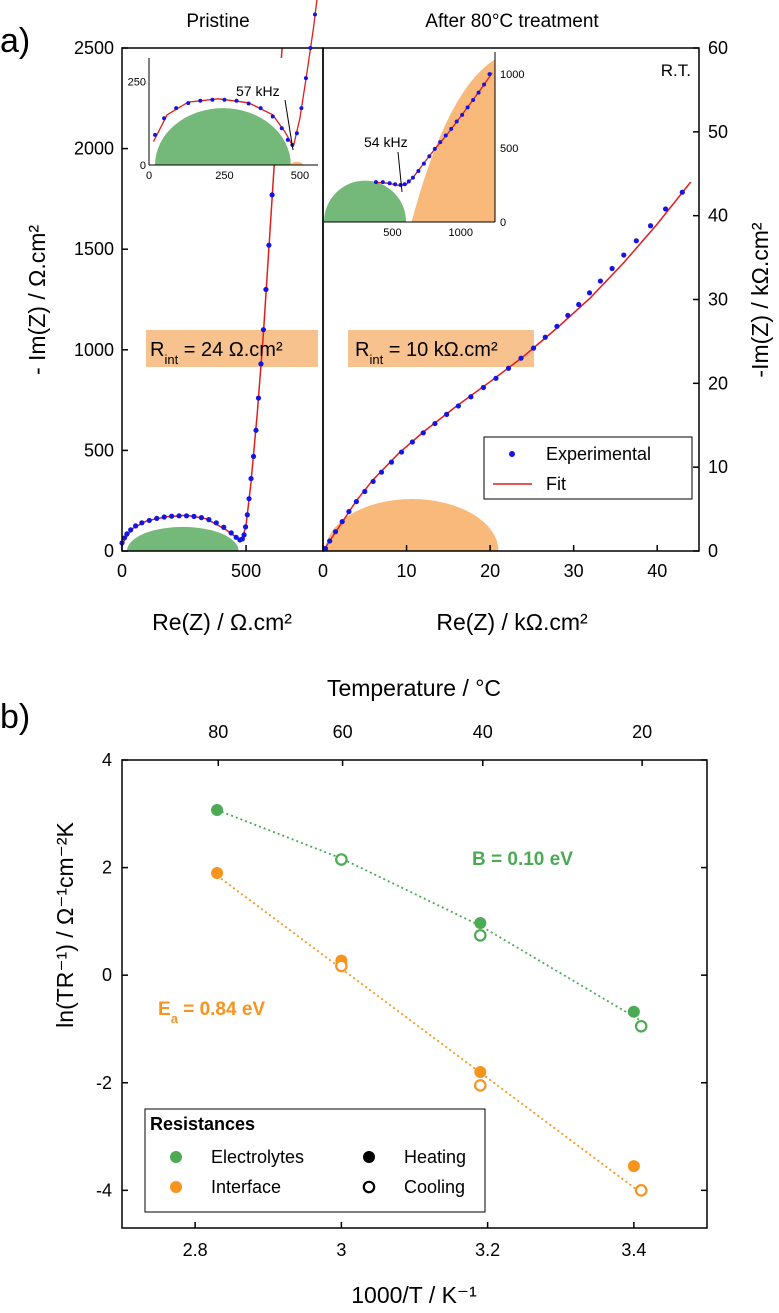 This screenshot has height=1313, width=779. What do you see at coordinates (426, 353) in the screenshot?
I see `annotation-rint-right: Rint = 10 kΩ.cm²` at bounding box center [426, 353].